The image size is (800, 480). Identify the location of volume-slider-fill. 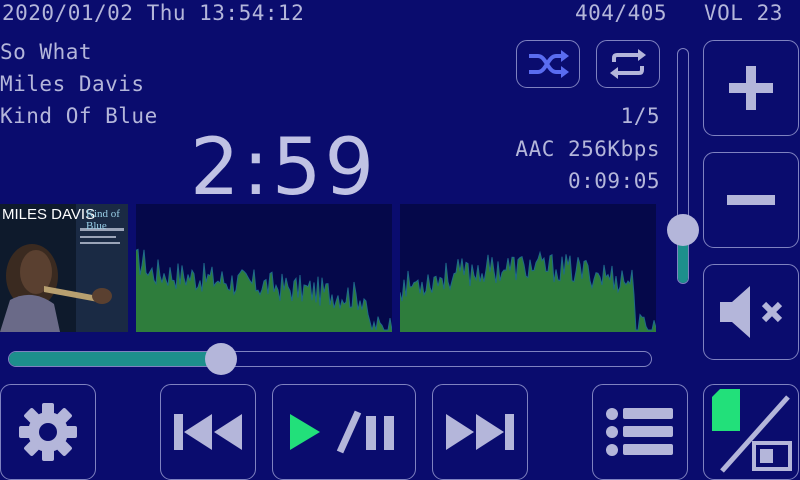
(683, 255).